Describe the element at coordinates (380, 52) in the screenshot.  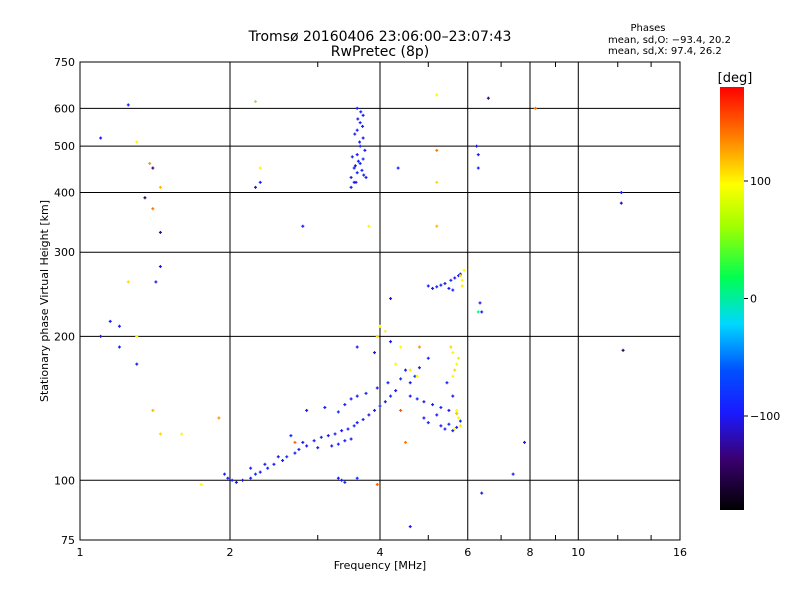
I see `chart-subtitle: RwPretec (8p)` at that location.